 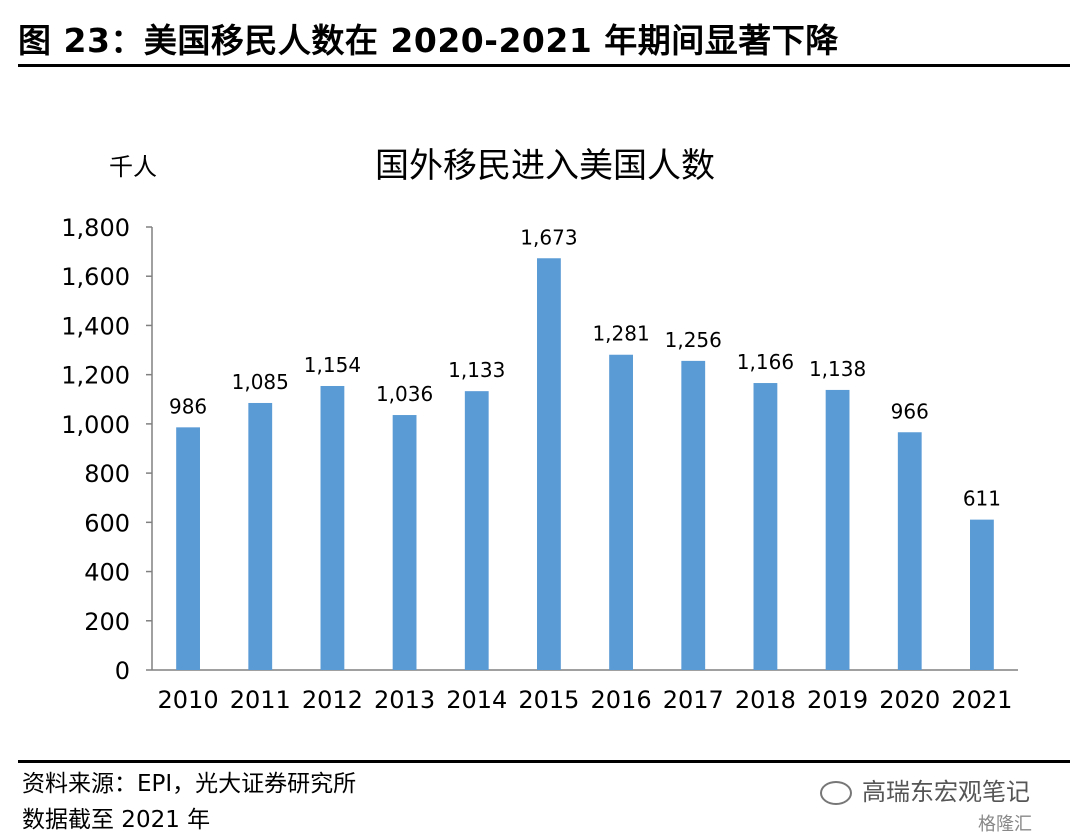 What do you see at coordinates (332, 527) in the screenshot?
I see `bar-2012` at bounding box center [332, 527].